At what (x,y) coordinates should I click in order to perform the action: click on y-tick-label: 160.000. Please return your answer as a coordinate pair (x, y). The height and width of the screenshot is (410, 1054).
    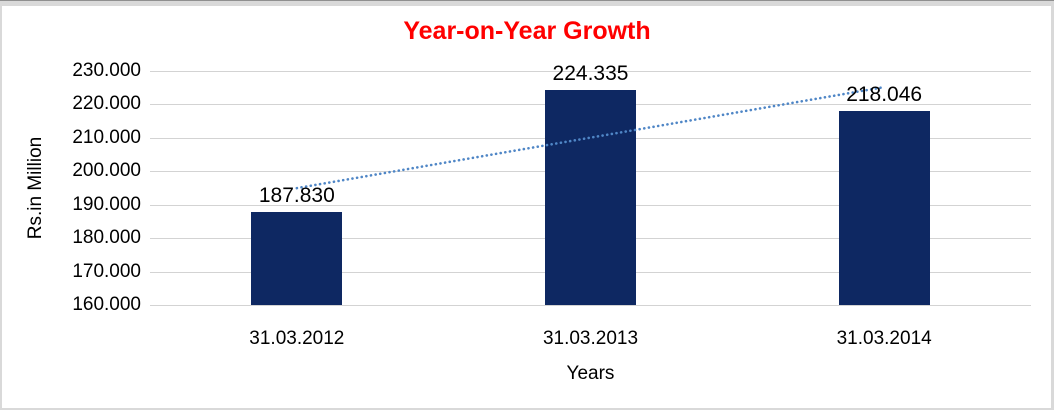
    Looking at the image, I should click on (106, 304).